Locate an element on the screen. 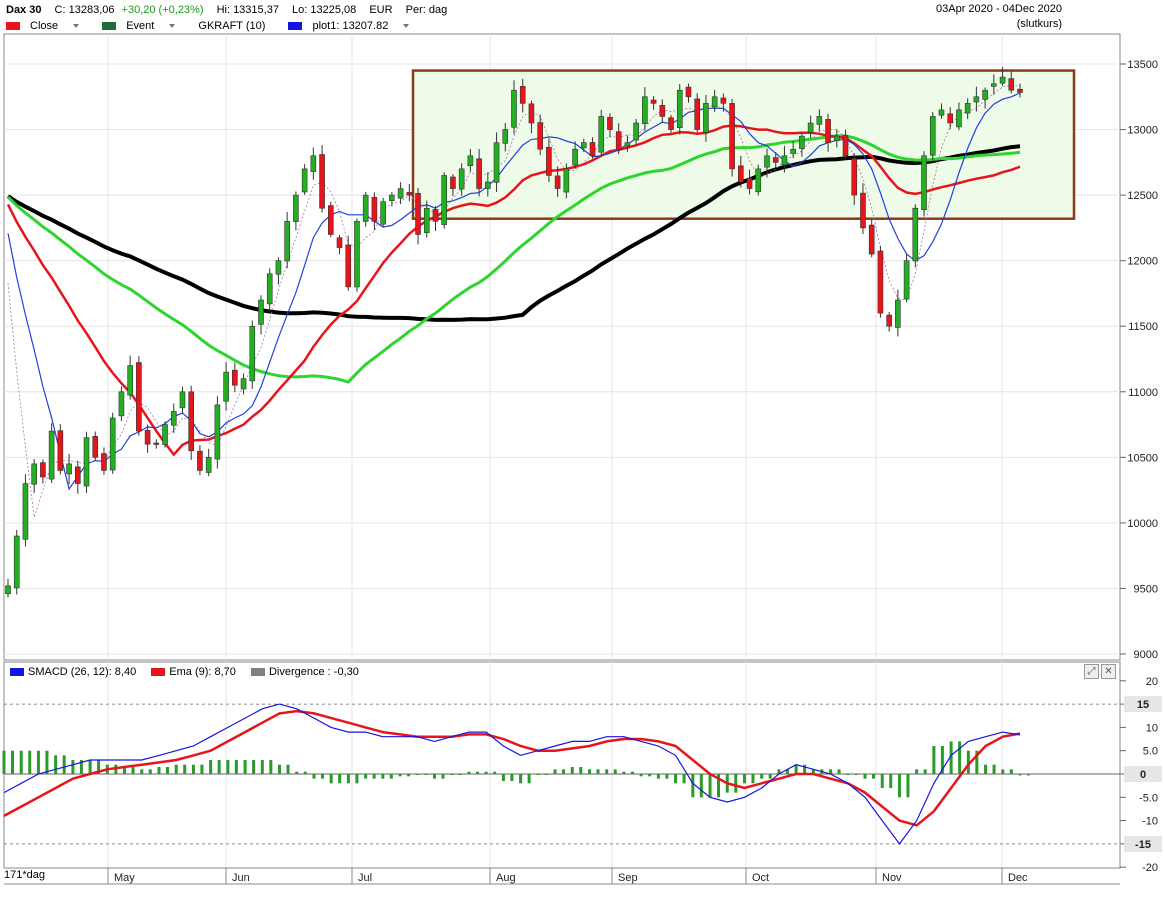 Image resolution: width=1164 pixels, height=901 pixels. macd-y-tick-label: 10 is located at coordinates (1152, 728).